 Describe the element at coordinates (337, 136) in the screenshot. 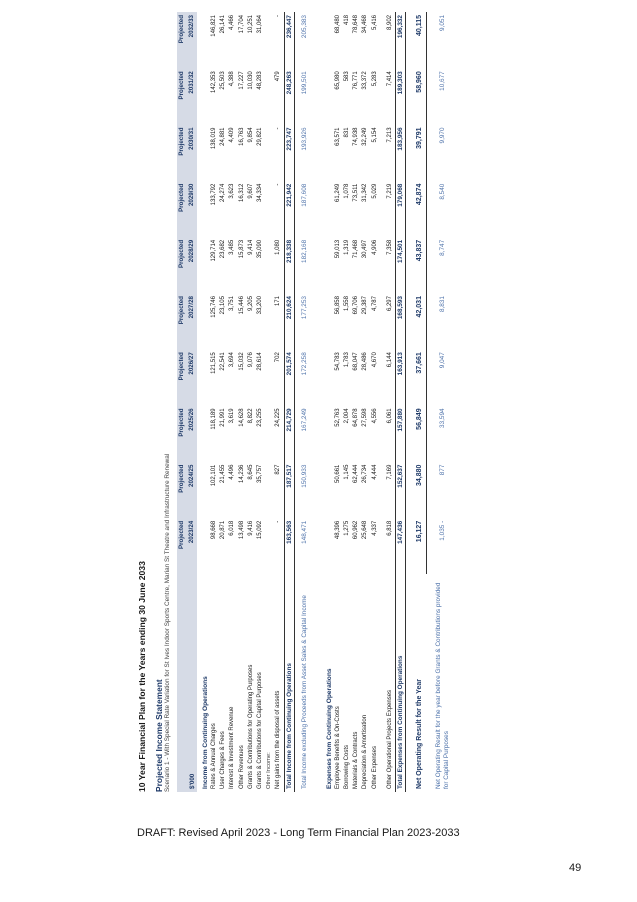

I see `row-value: 63,571` at that location.